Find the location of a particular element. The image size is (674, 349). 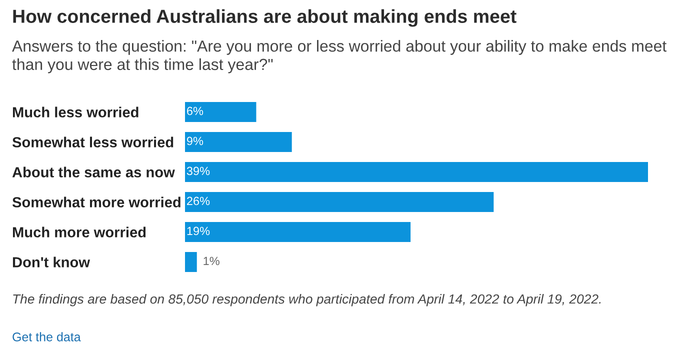

chart-title: How concerned Australians are about making ends meet is located at coordinates (264, 18).